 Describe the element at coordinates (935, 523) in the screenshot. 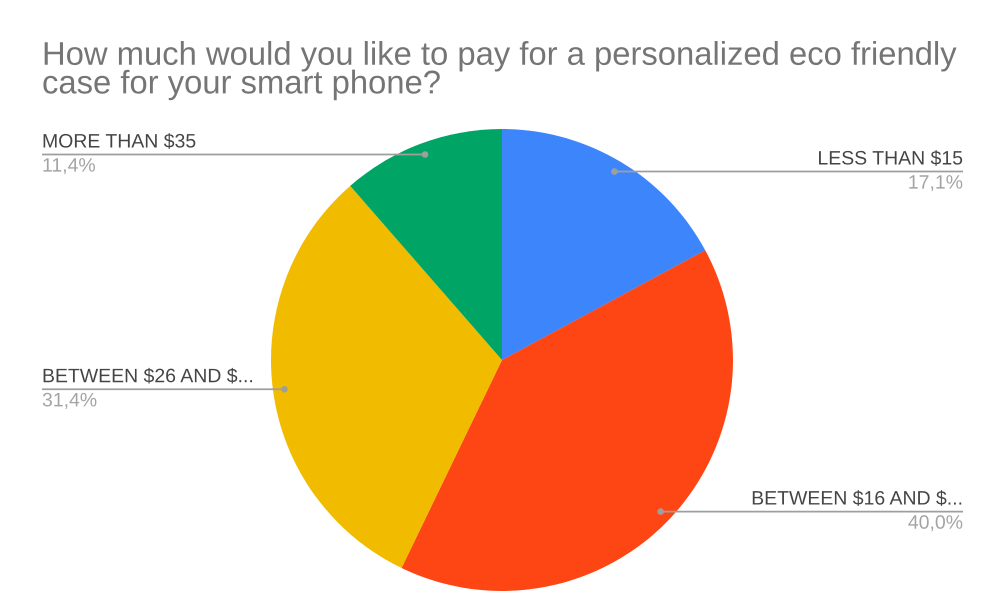

I see `data-label: 40,0%` at that location.